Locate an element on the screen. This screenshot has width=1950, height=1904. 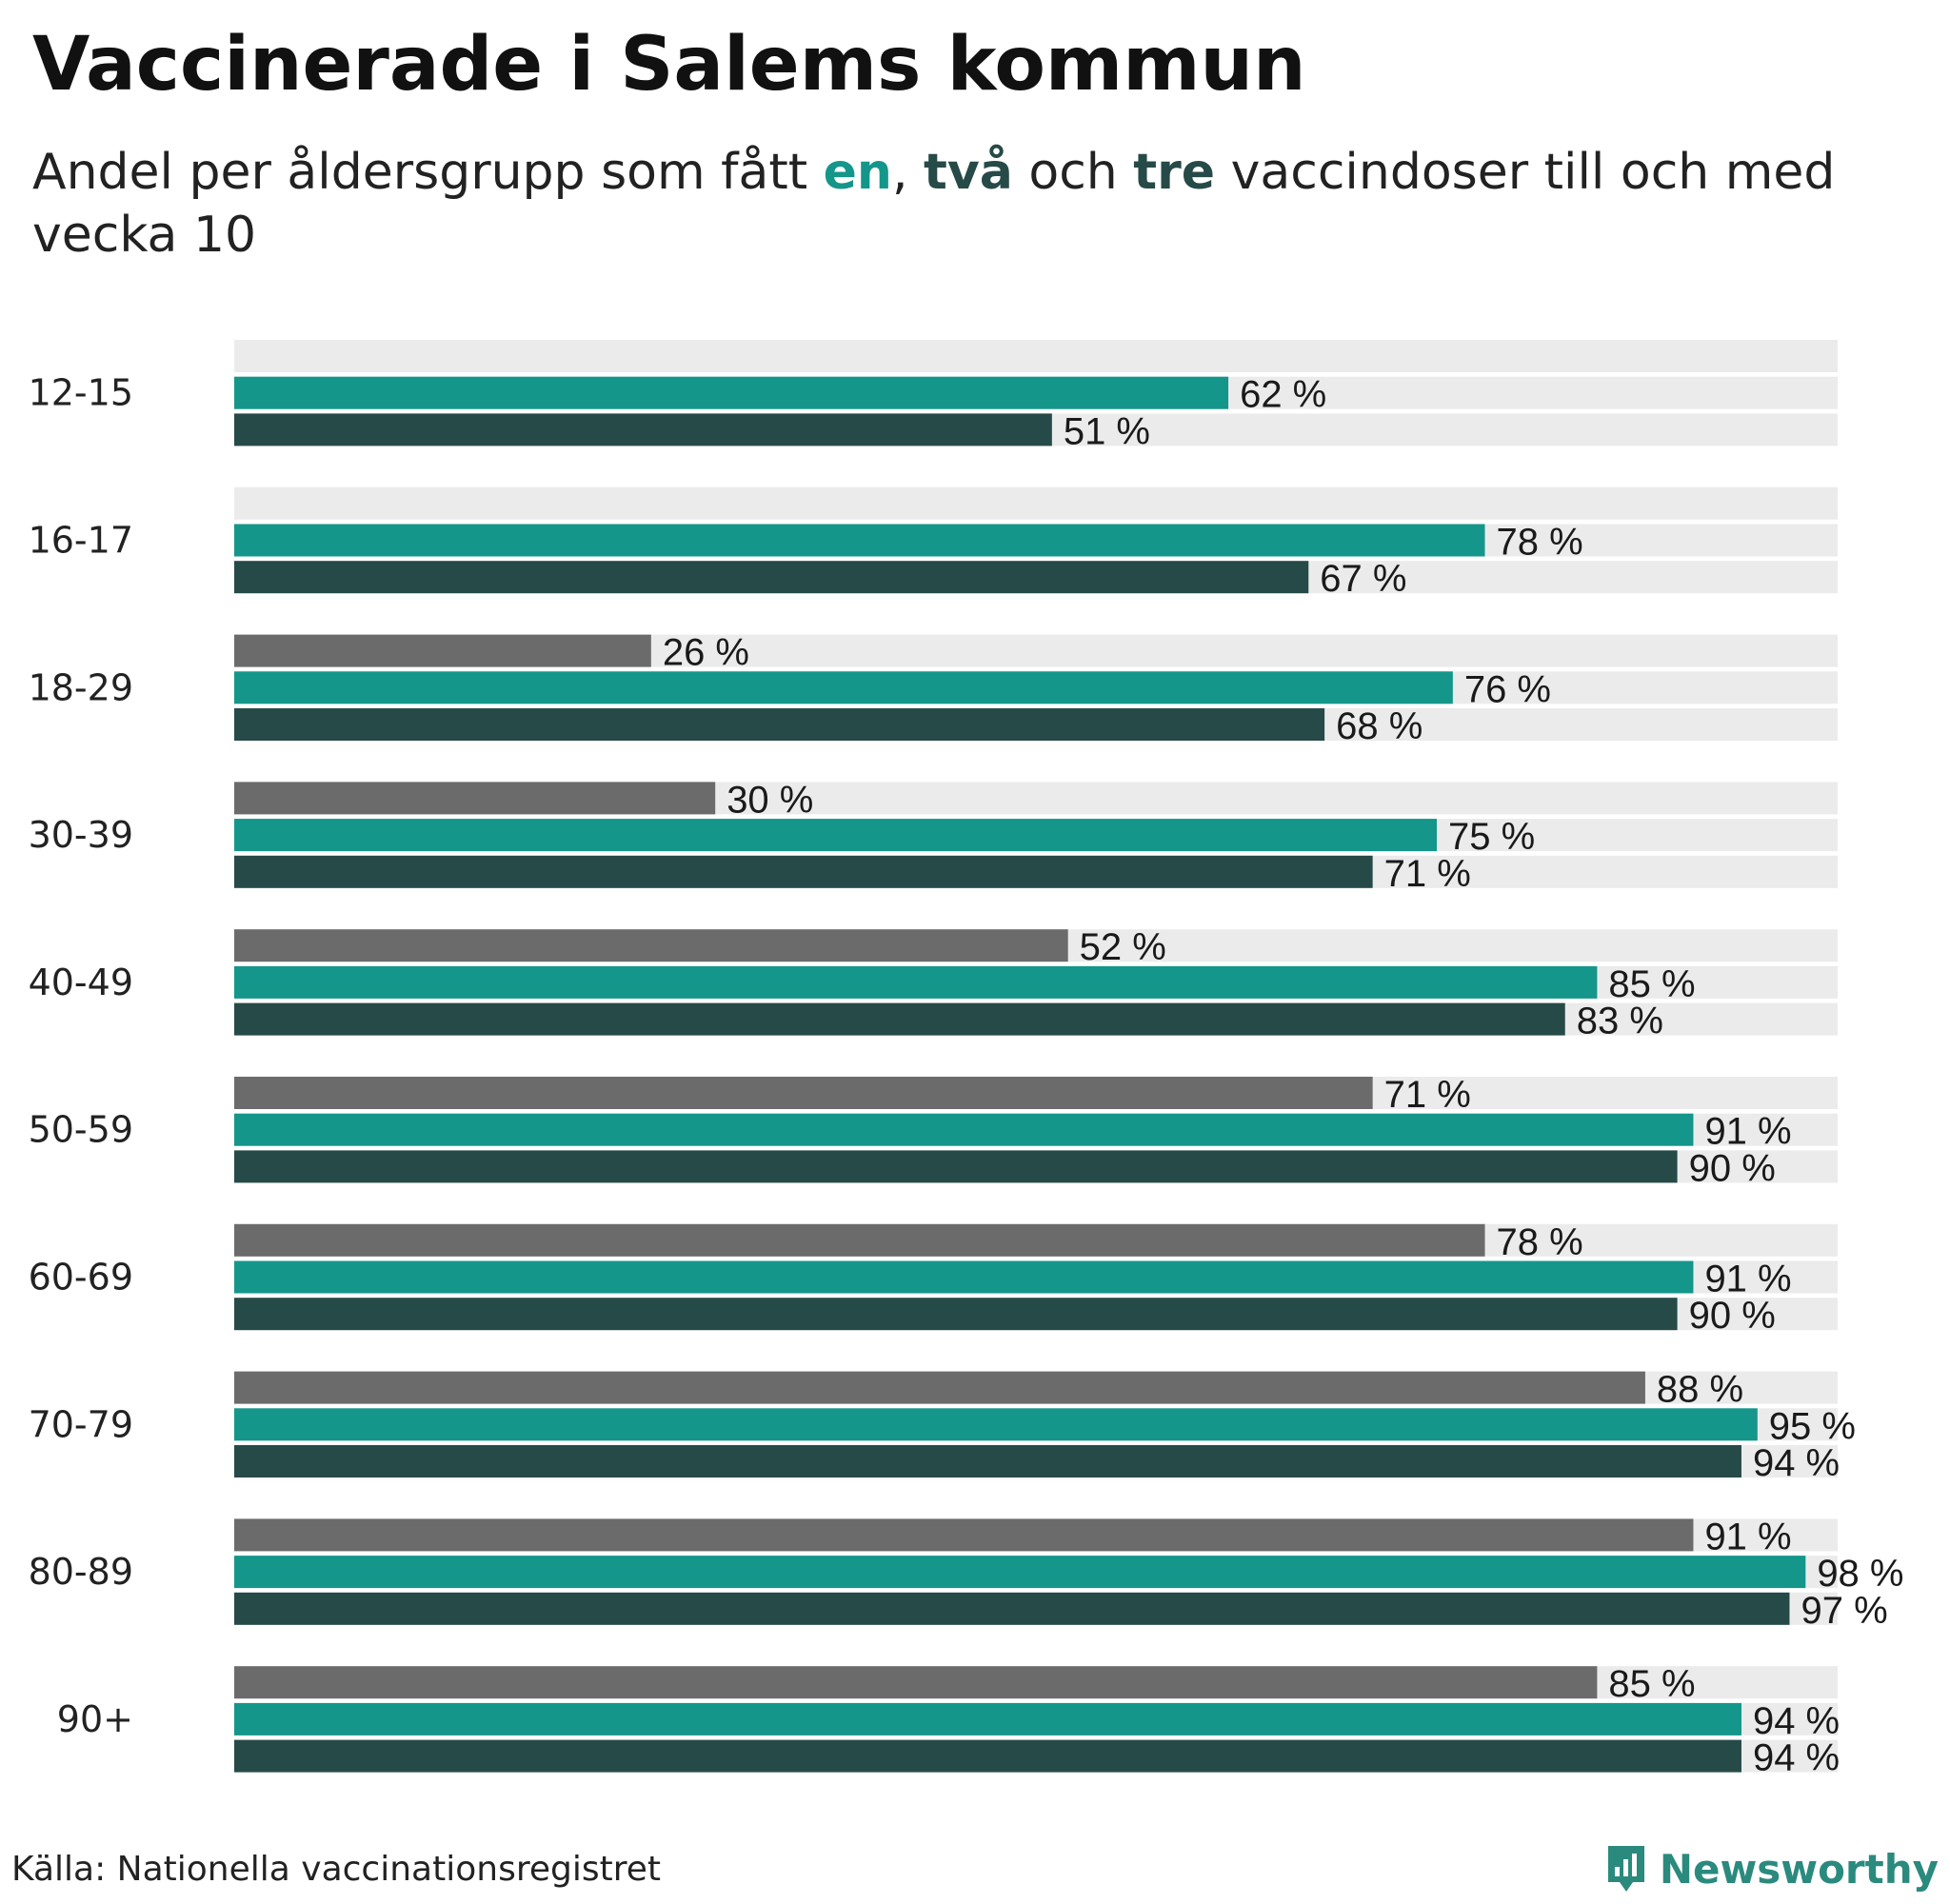
category-label-70-79: 70-79 is located at coordinates (81, 1424).